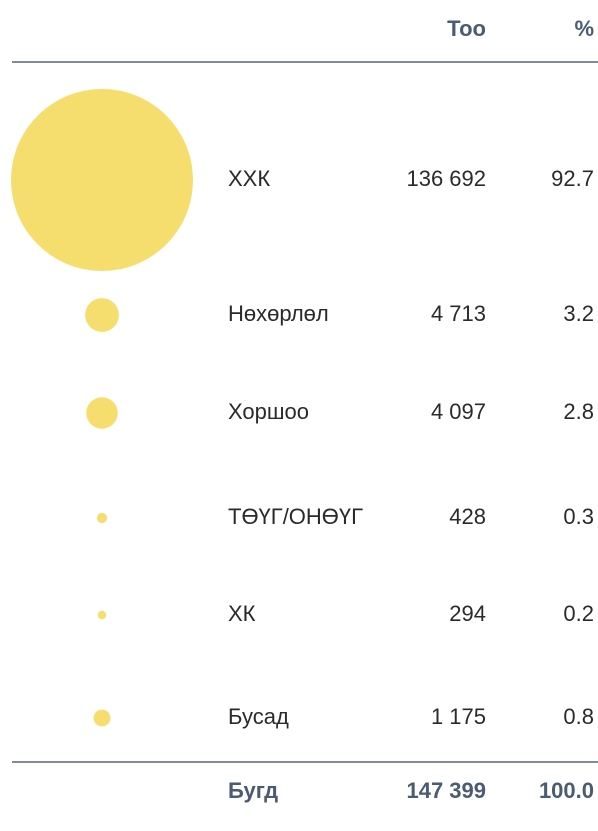 The width and height of the screenshot is (598, 831). Describe the element at coordinates (446, 178) in the screenshot. I see `row-count: 136 692` at that location.